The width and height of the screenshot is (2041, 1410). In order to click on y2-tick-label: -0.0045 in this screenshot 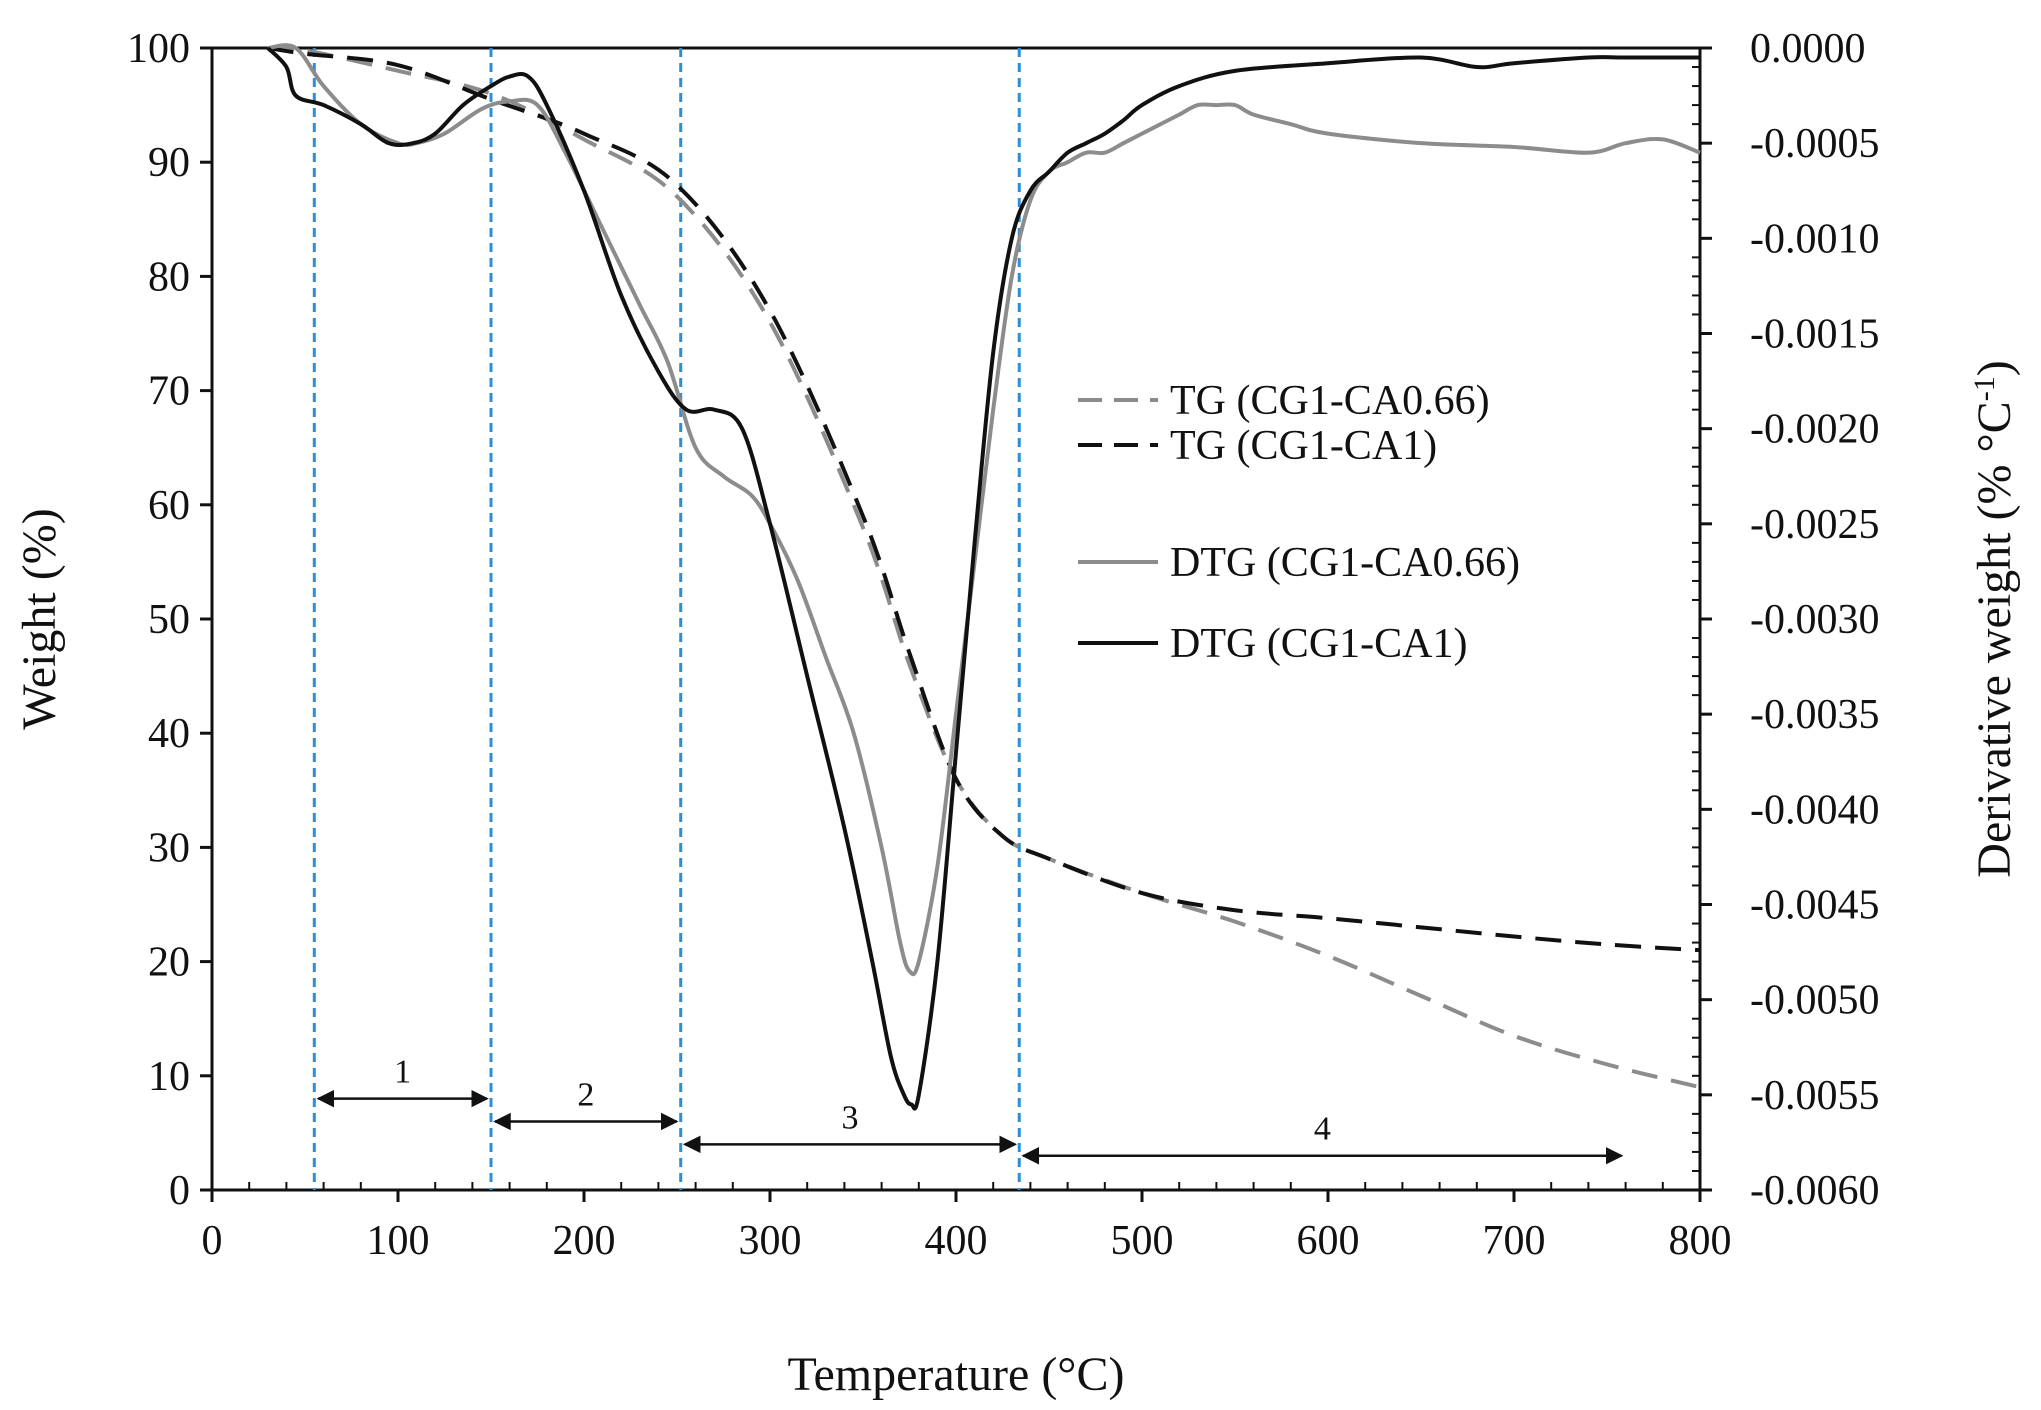, I will do `click(1815, 906)`.